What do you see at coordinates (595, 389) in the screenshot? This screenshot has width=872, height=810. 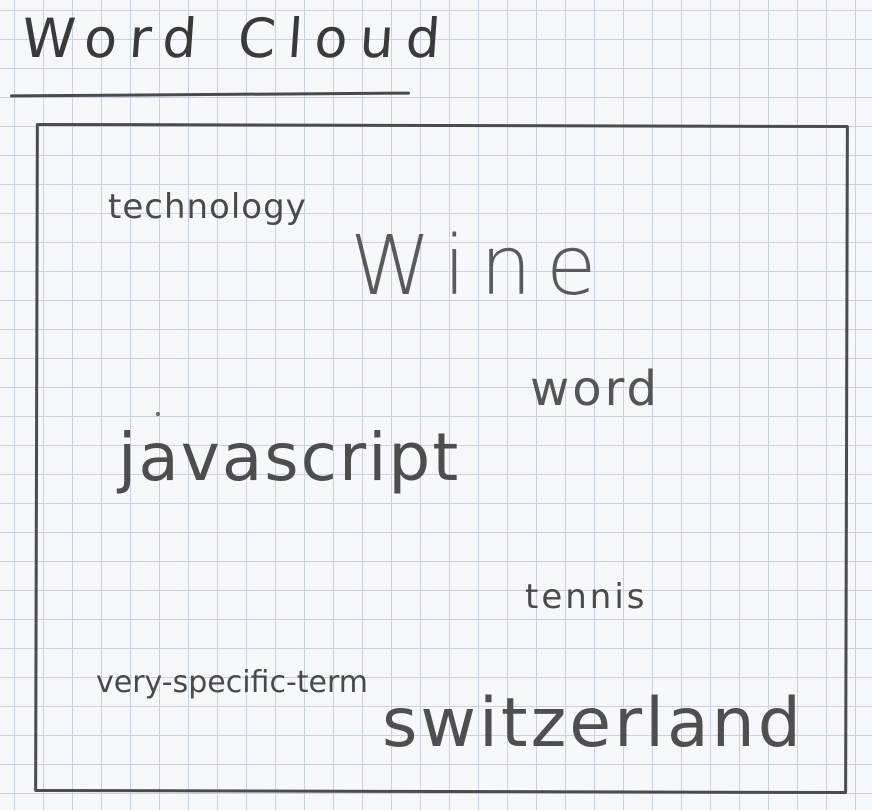 I see `word-word: word` at bounding box center [595, 389].